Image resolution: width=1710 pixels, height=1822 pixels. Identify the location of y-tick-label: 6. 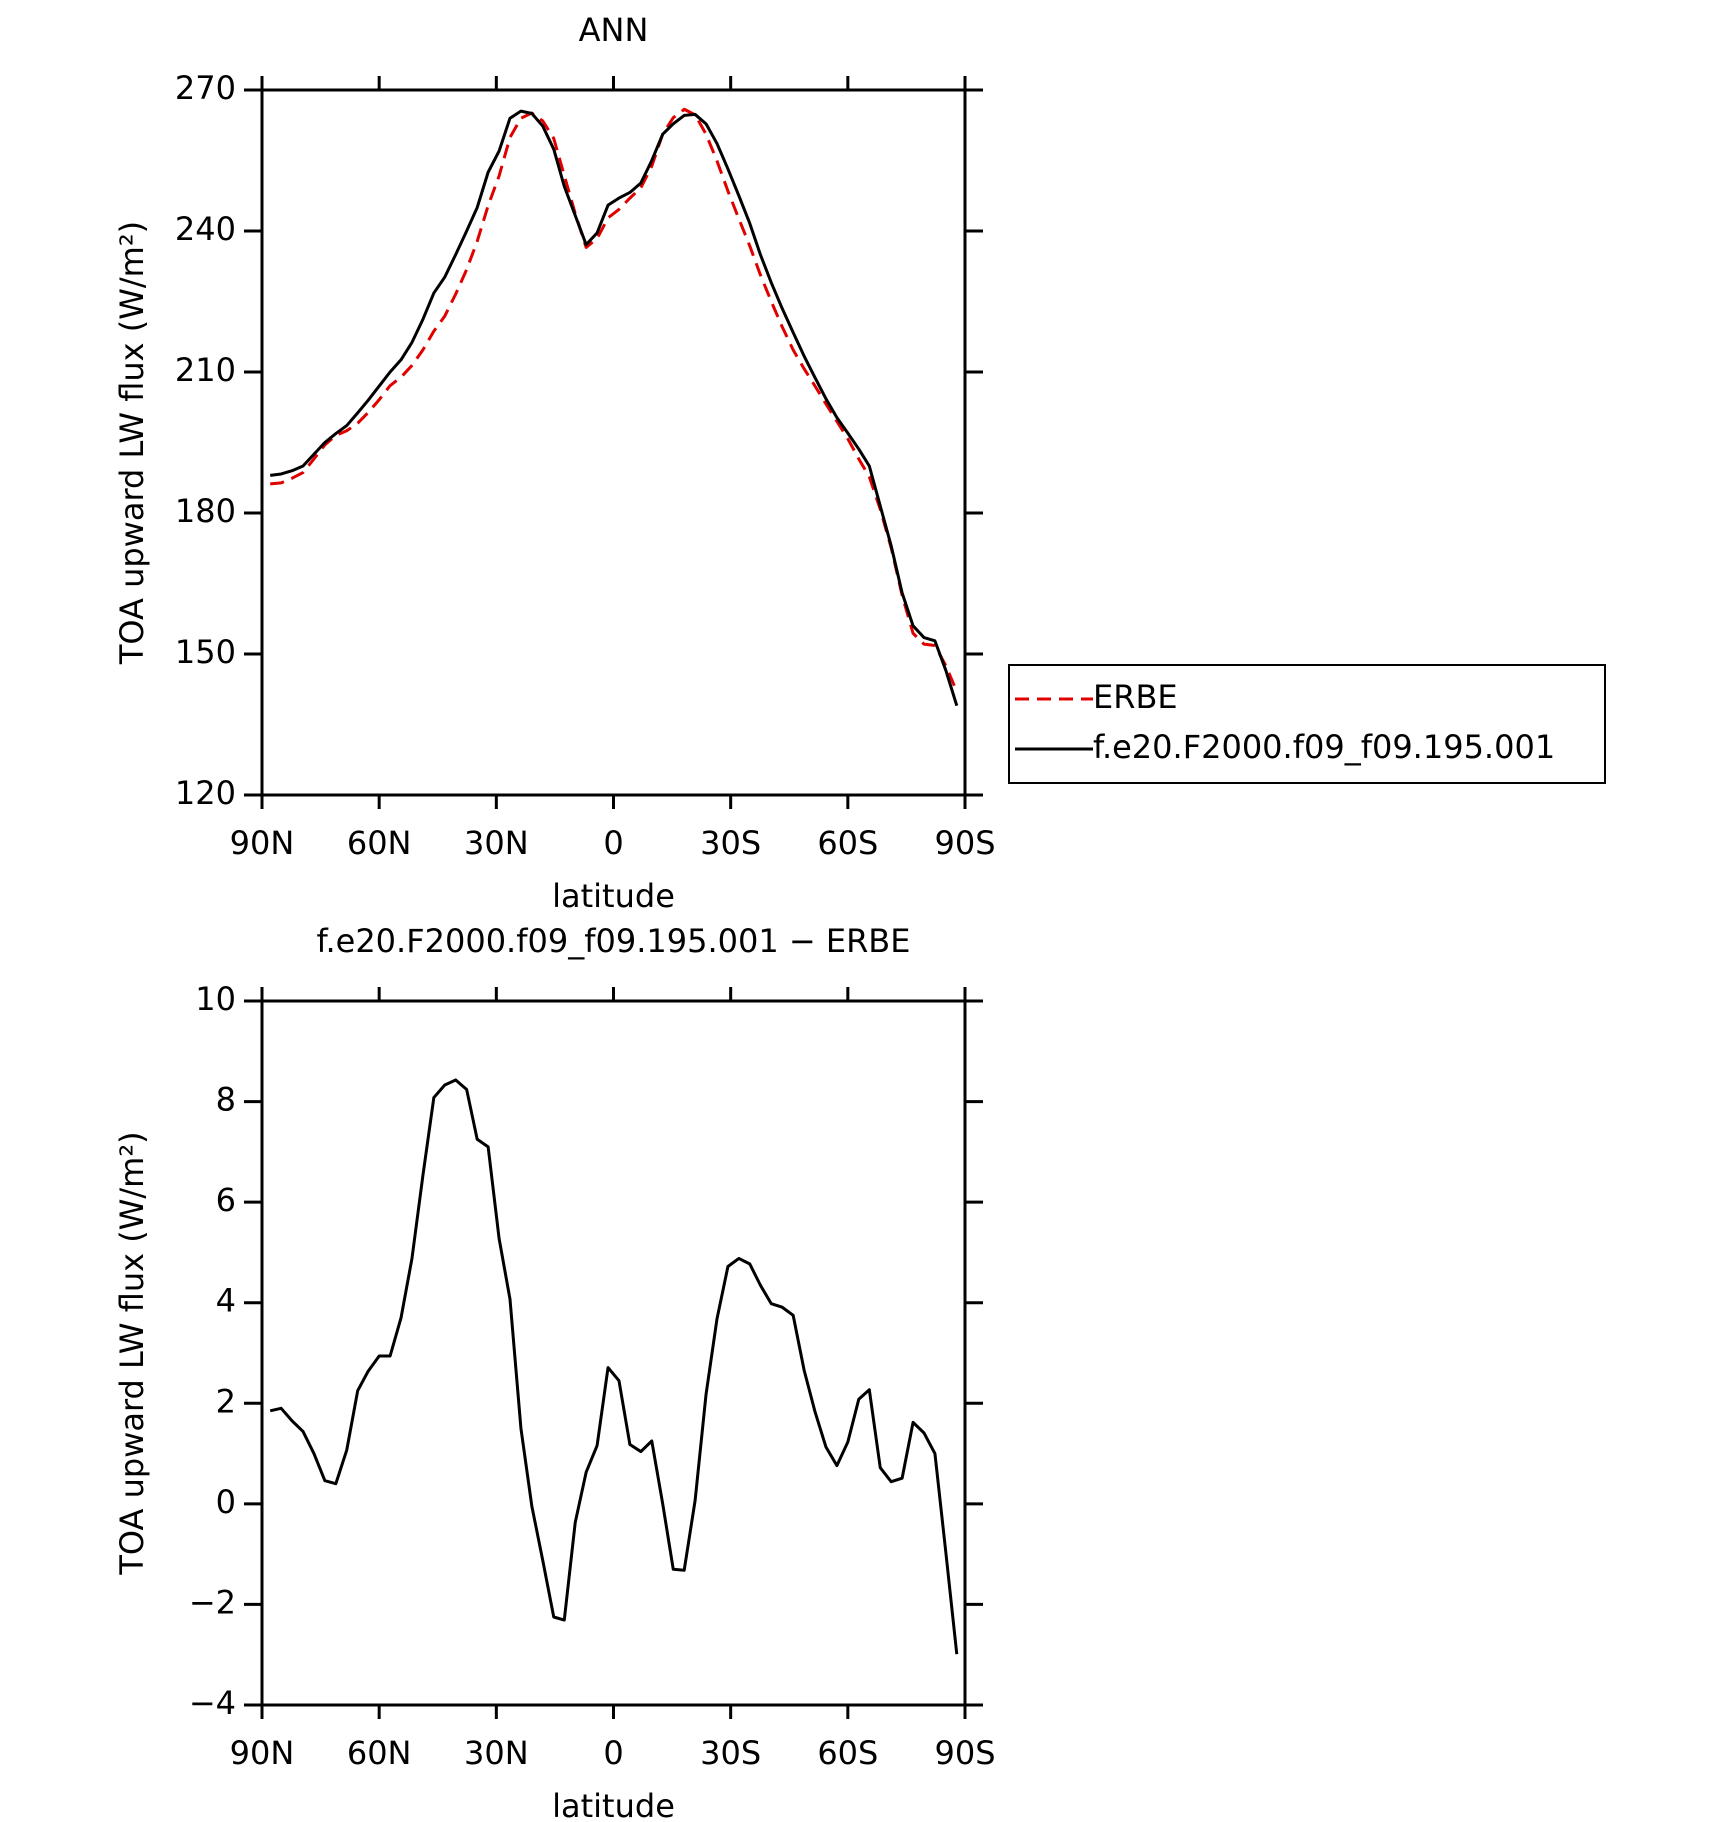
(226, 1200).